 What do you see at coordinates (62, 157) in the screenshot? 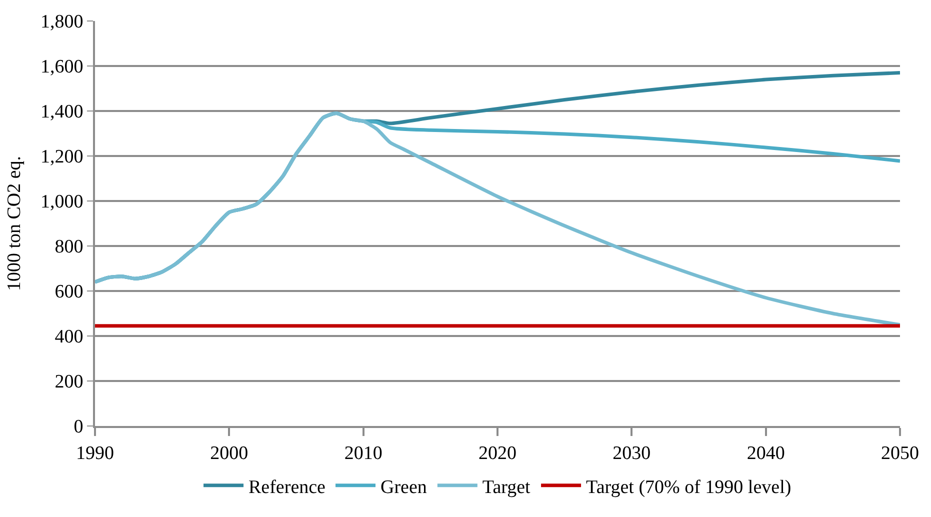
I see `y-tick-label: 1,200` at bounding box center [62, 157].